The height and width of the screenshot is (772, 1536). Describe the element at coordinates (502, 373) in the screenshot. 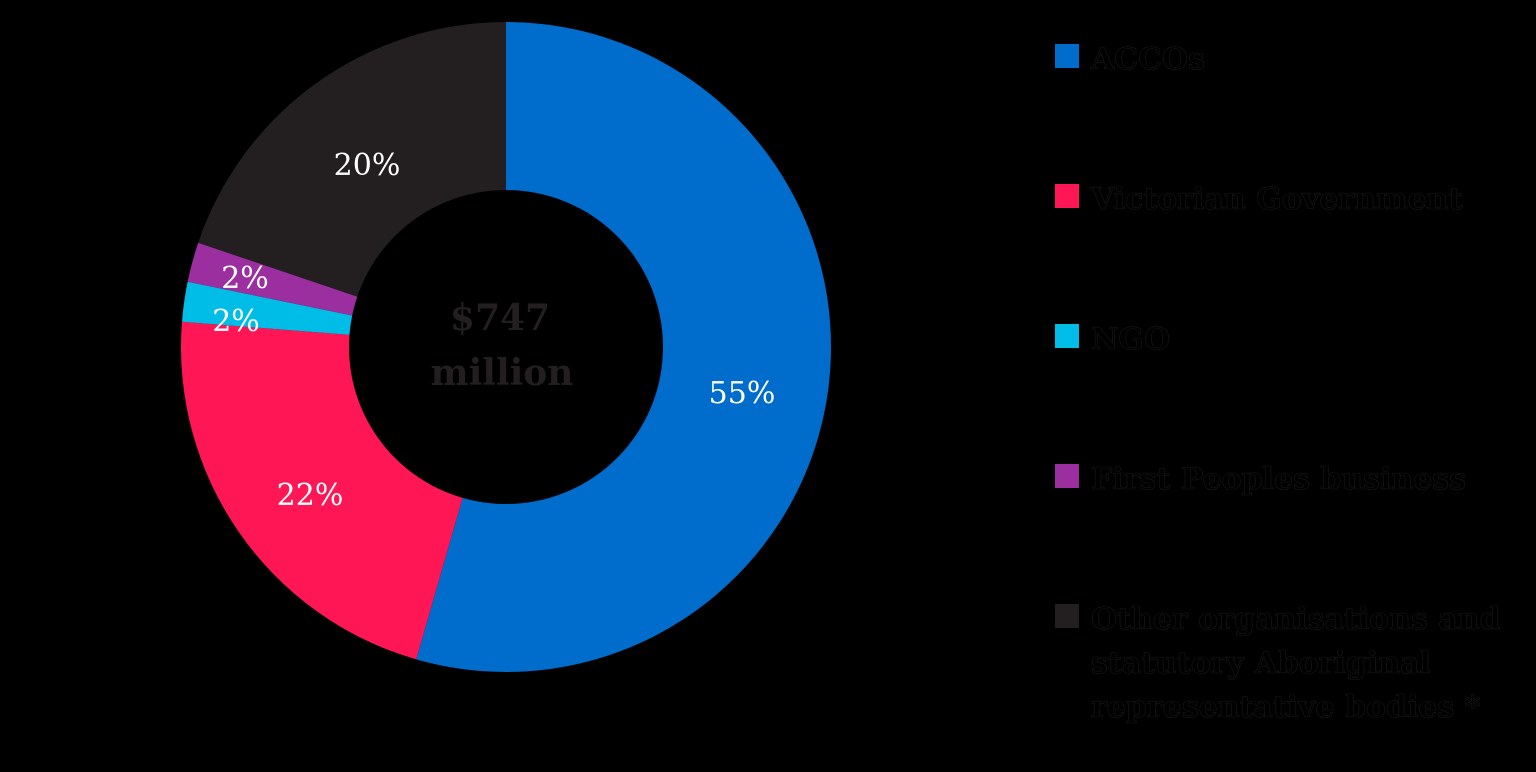

I see `center-total-unit: million` at that location.